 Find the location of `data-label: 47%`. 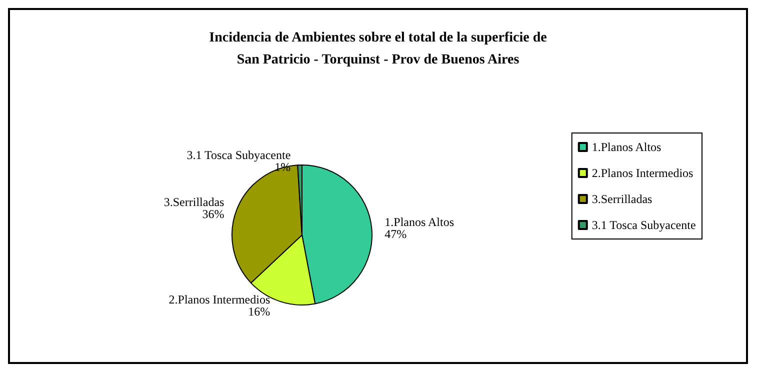

data-label: 47% is located at coordinates (395, 234).